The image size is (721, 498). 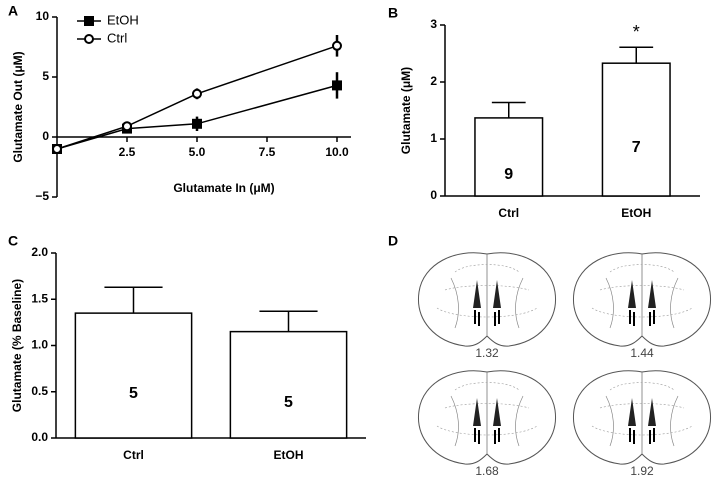 What do you see at coordinates (39, 437) in the screenshot?
I see `y-tick-label: 0.0` at bounding box center [39, 437].